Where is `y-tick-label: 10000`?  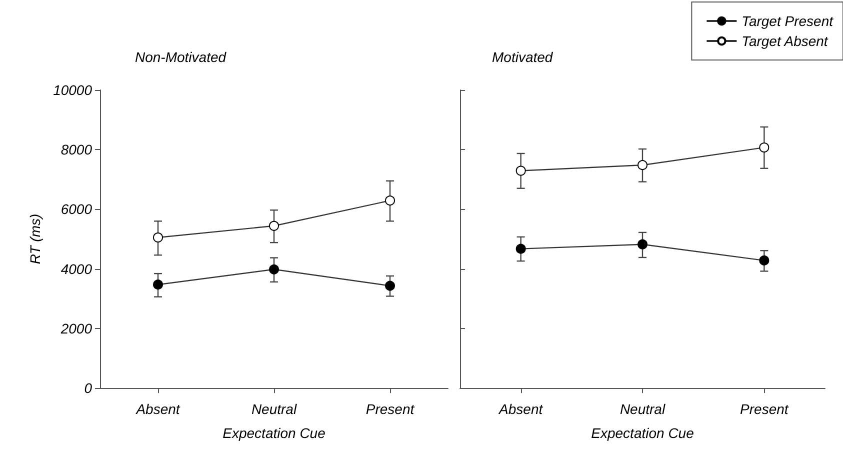 y-tick-label: 10000 is located at coordinates (72, 90).